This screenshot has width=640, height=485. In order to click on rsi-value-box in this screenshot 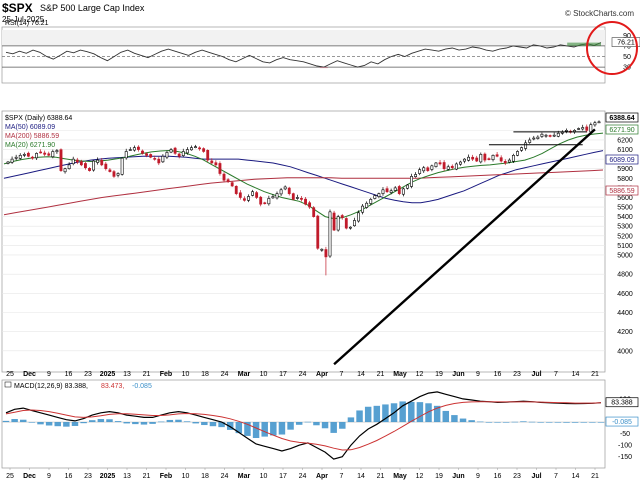, I will do `click(625, 42)`.